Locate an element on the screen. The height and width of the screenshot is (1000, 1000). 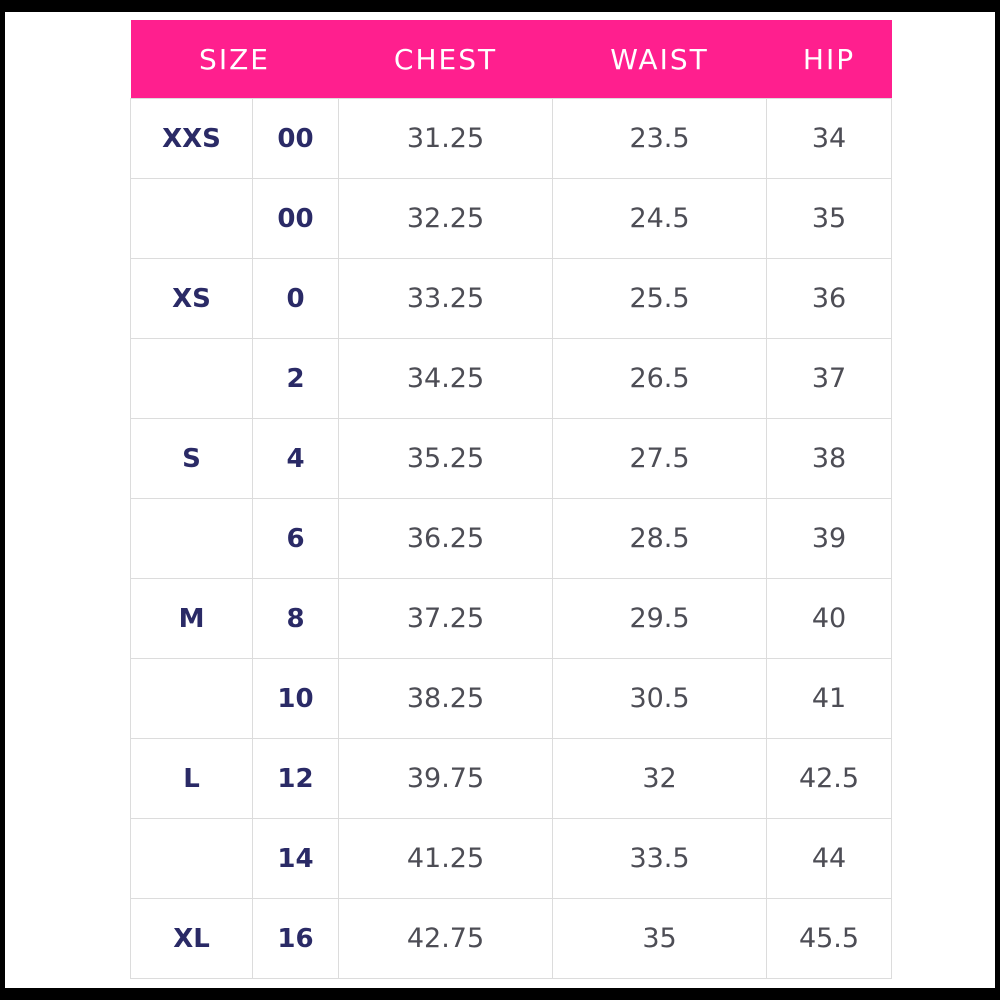
table-row: S 4 35.25 27.5 38 is located at coordinates (511, 458).